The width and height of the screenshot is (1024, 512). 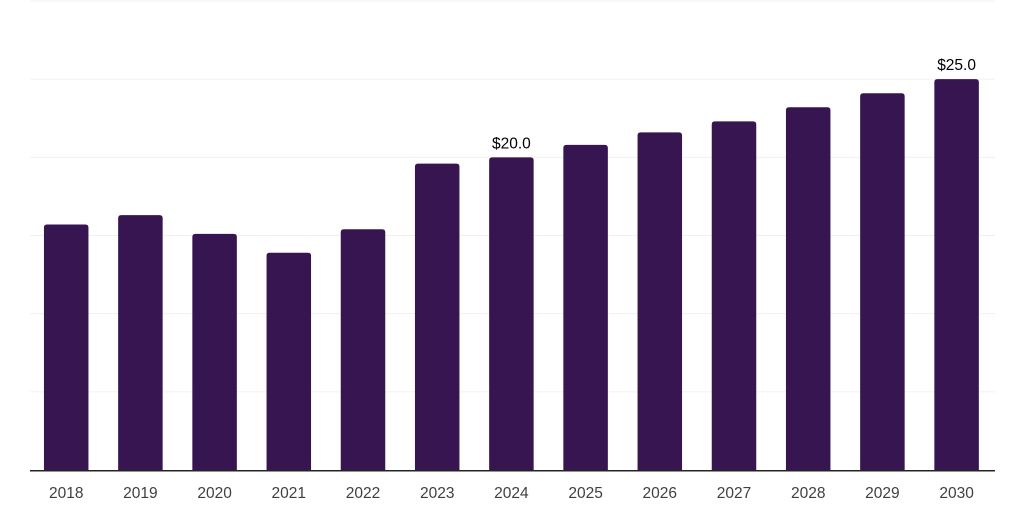 What do you see at coordinates (363, 493) in the screenshot?
I see `x-tick-2022: 2022` at bounding box center [363, 493].